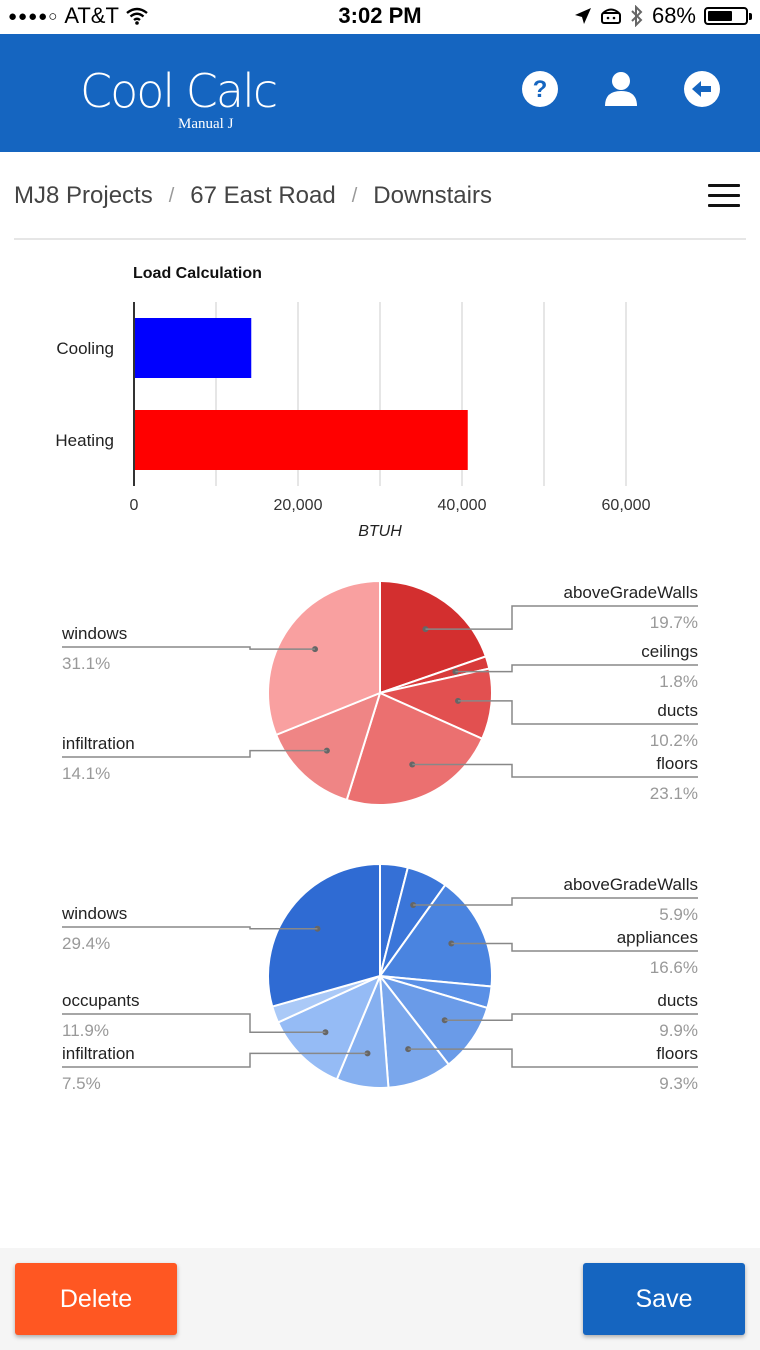 The height and width of the screenshot is (1350, 760). I want to click on slice-percent: 31.1%, so click(86, 663).